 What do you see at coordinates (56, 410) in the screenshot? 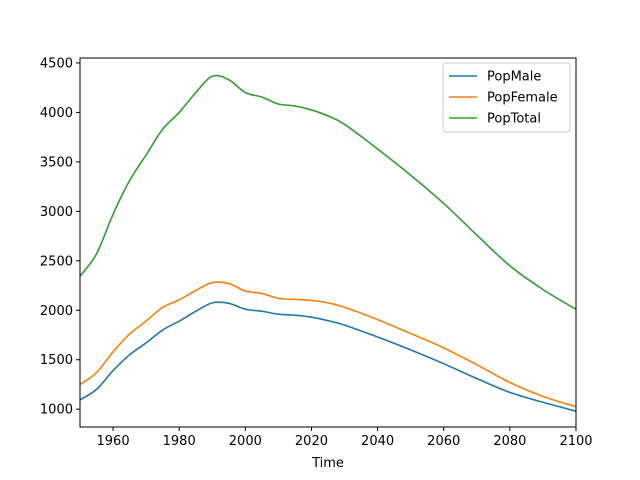
I see `y-tick-label: 1000` at bounding box center [56, 410].